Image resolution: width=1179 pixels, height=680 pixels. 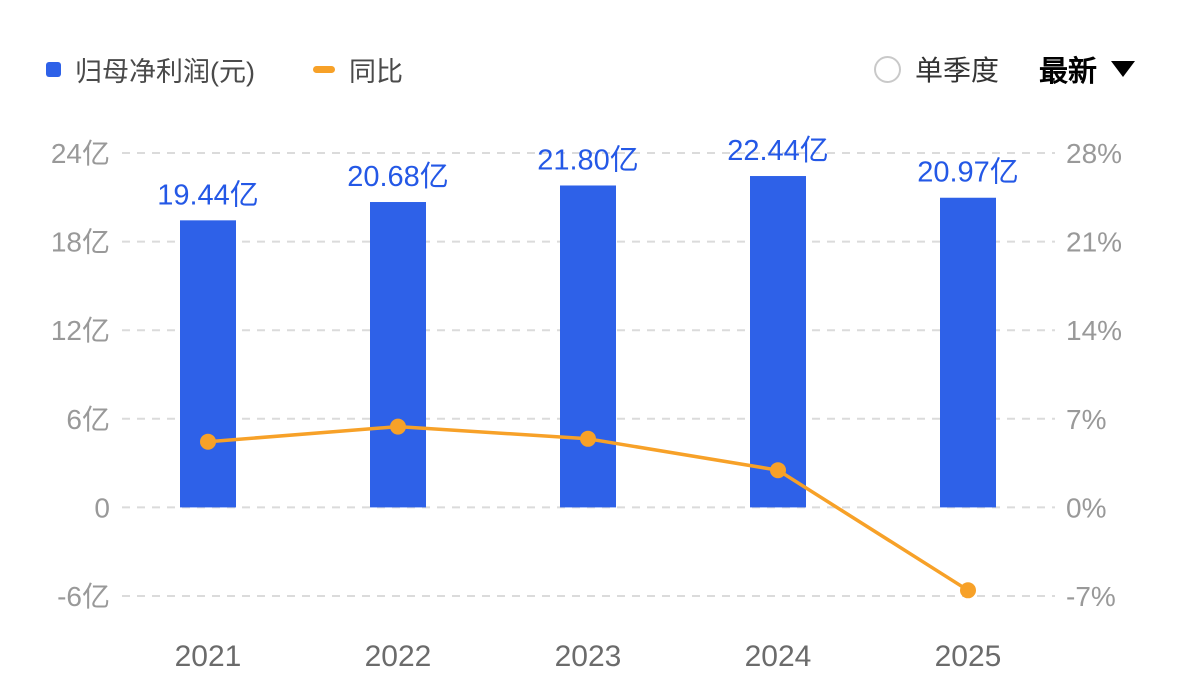 I want to click on y-axis-label-right: 0%, so click(x=1086, y=507).